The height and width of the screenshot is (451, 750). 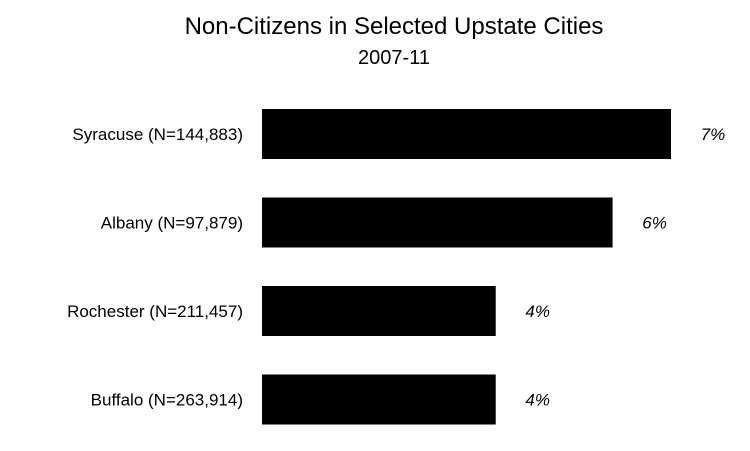 I want to click on category-label-1: Albany (N=97,879), so click(x=172, y=223).